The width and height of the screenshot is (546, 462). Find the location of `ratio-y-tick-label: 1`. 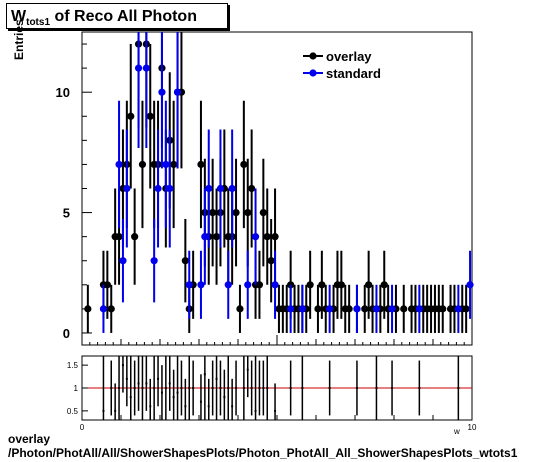

ratio-y-tick-label: 1 is located at coordinates (76, 388).